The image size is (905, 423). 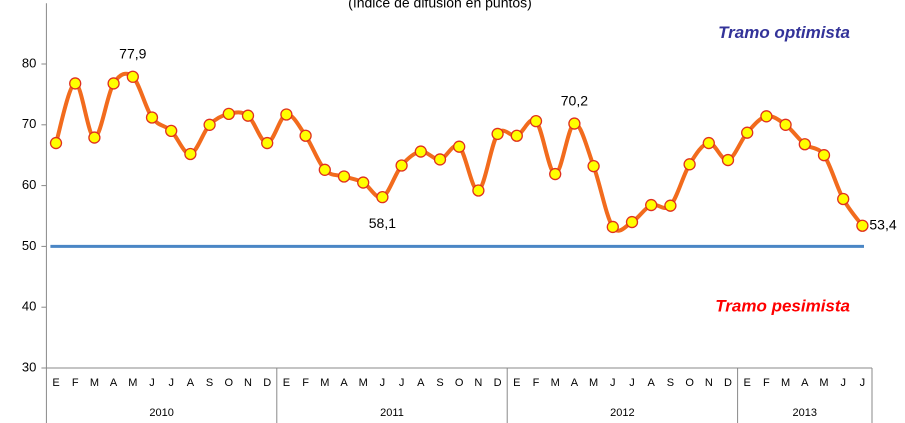 I want to click on x-group-label: 2013, so click(x=805, y=413).